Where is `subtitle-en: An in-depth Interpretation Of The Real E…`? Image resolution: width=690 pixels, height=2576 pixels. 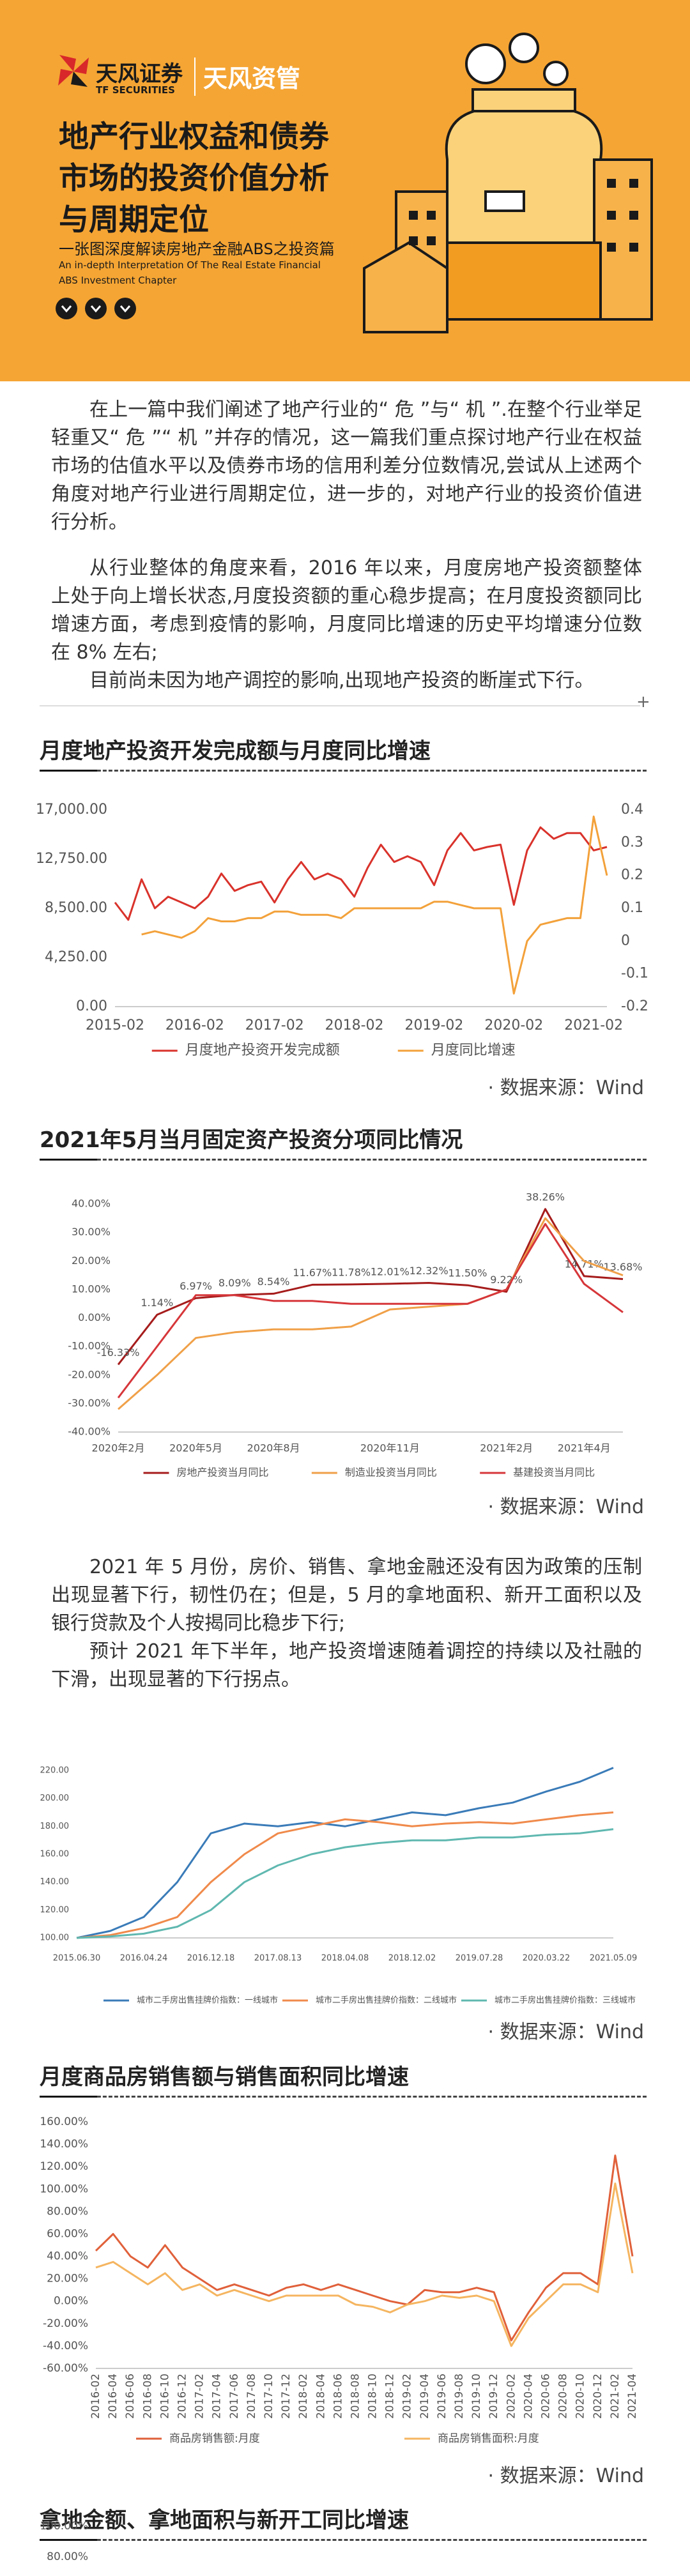
subtitle-en: An in-depth Interpretation Of The Real E… is located at coordinates (190, 265).